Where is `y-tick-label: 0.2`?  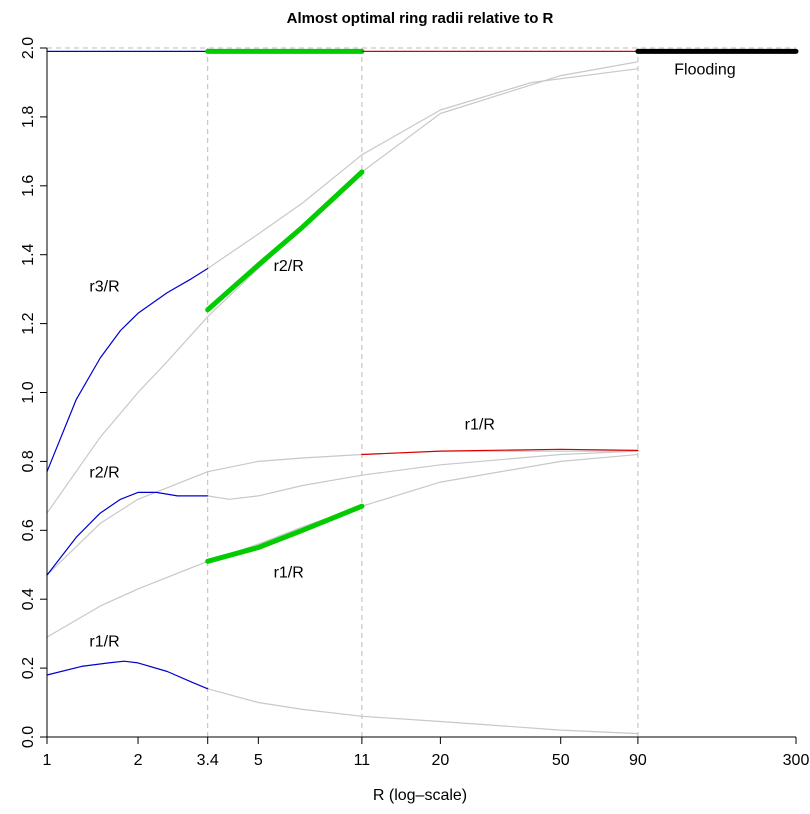
y-tick-label: 0.2 is located at coordinates (28, 668).